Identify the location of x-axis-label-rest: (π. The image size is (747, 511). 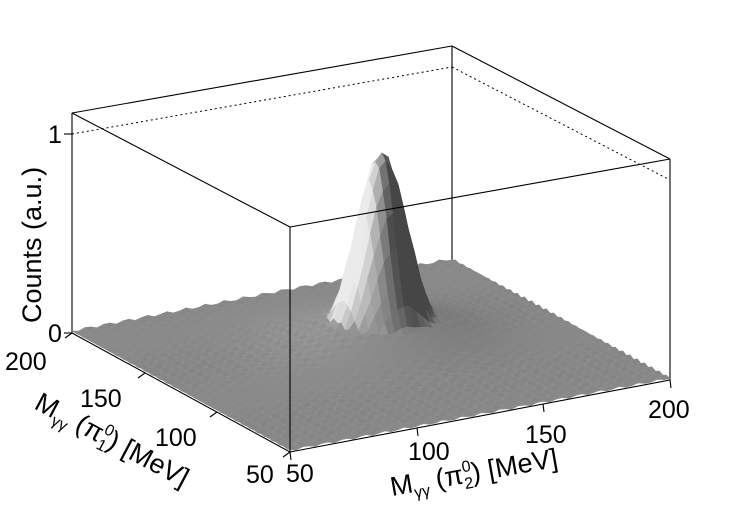
(446, 478).